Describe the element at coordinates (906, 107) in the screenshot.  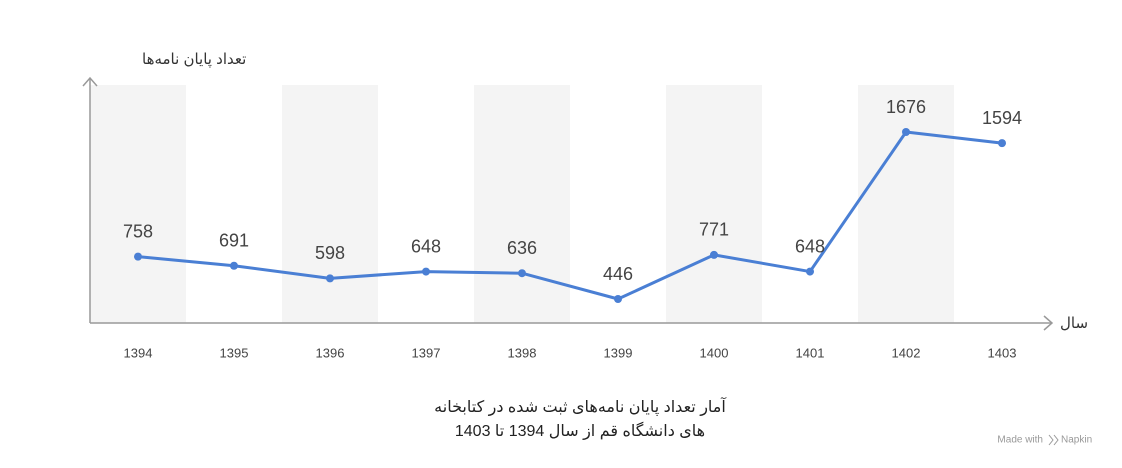
I see `data-label: 1676` at that location.